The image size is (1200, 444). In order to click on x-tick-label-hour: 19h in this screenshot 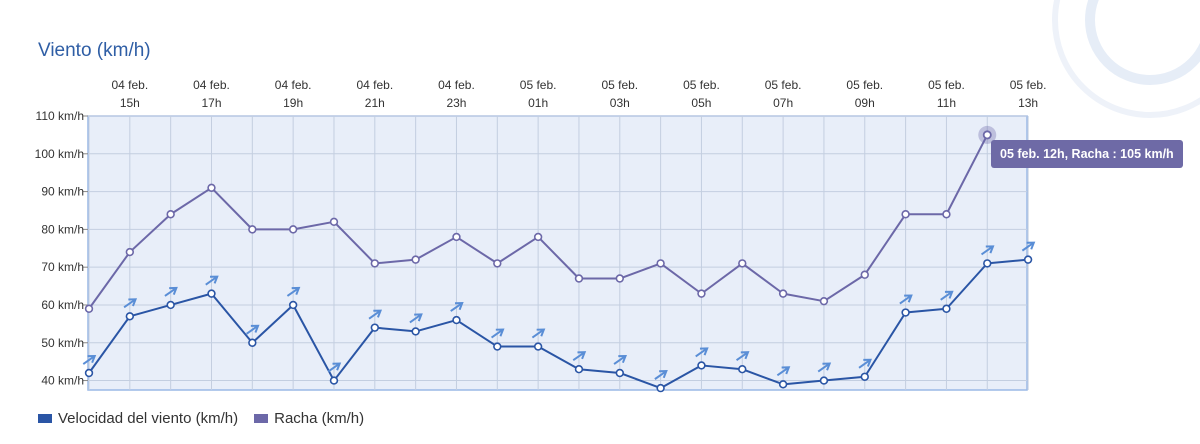, I will do `click(293, 103)`.